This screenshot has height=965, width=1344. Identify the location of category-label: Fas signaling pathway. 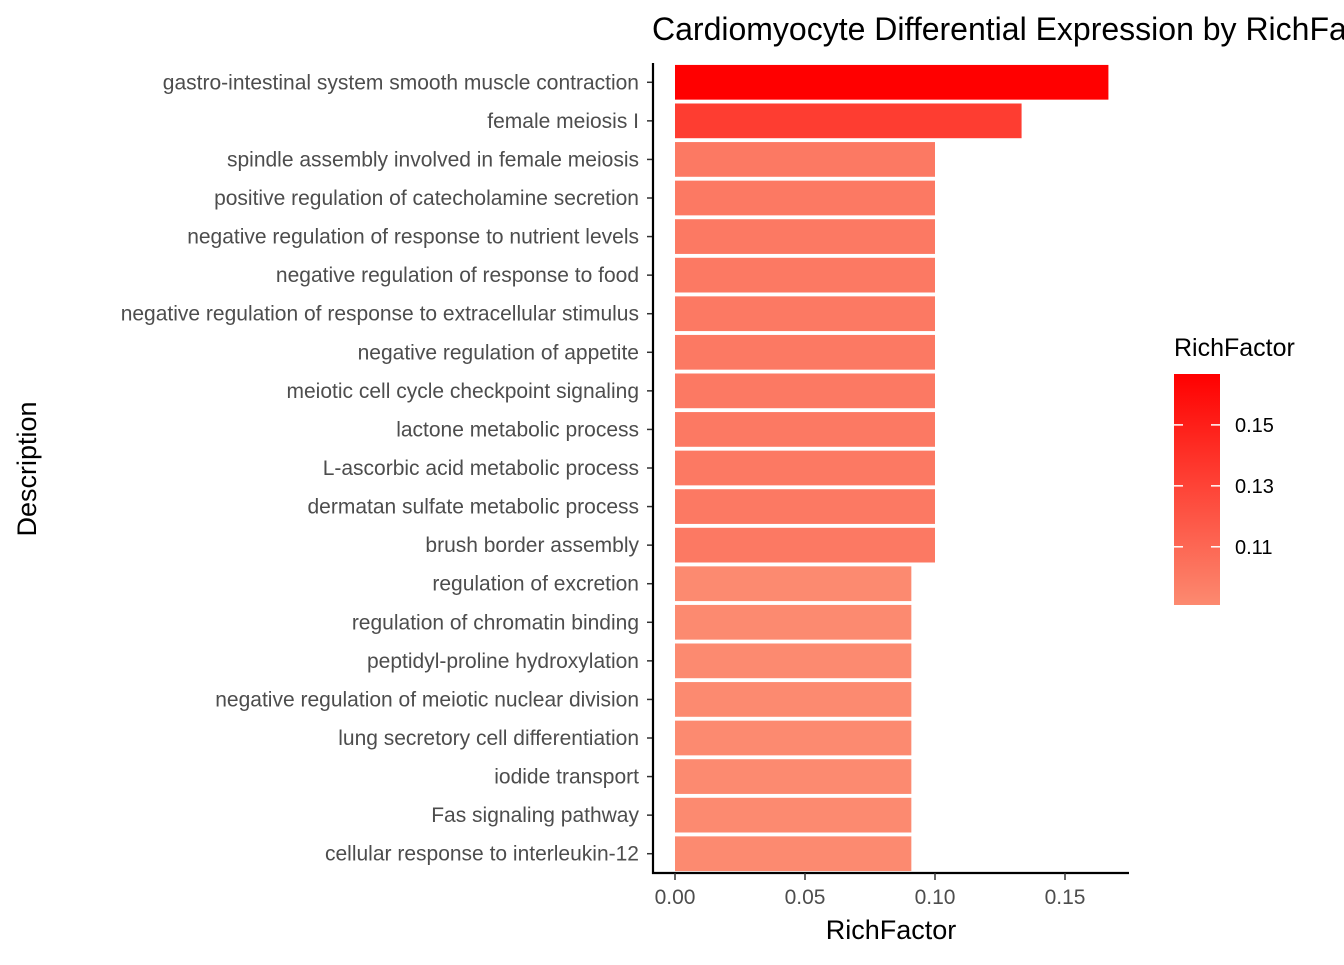
(535, 815).